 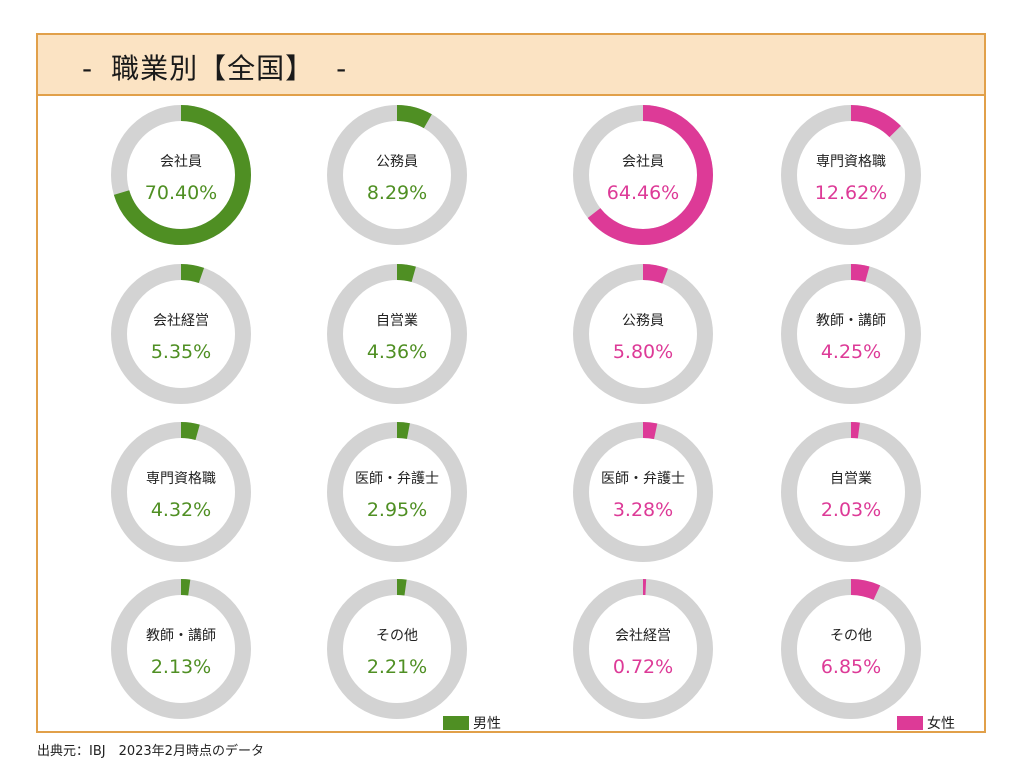 I want to click on donut-female-7: その他 6.85%, so click(x=851, y=649).